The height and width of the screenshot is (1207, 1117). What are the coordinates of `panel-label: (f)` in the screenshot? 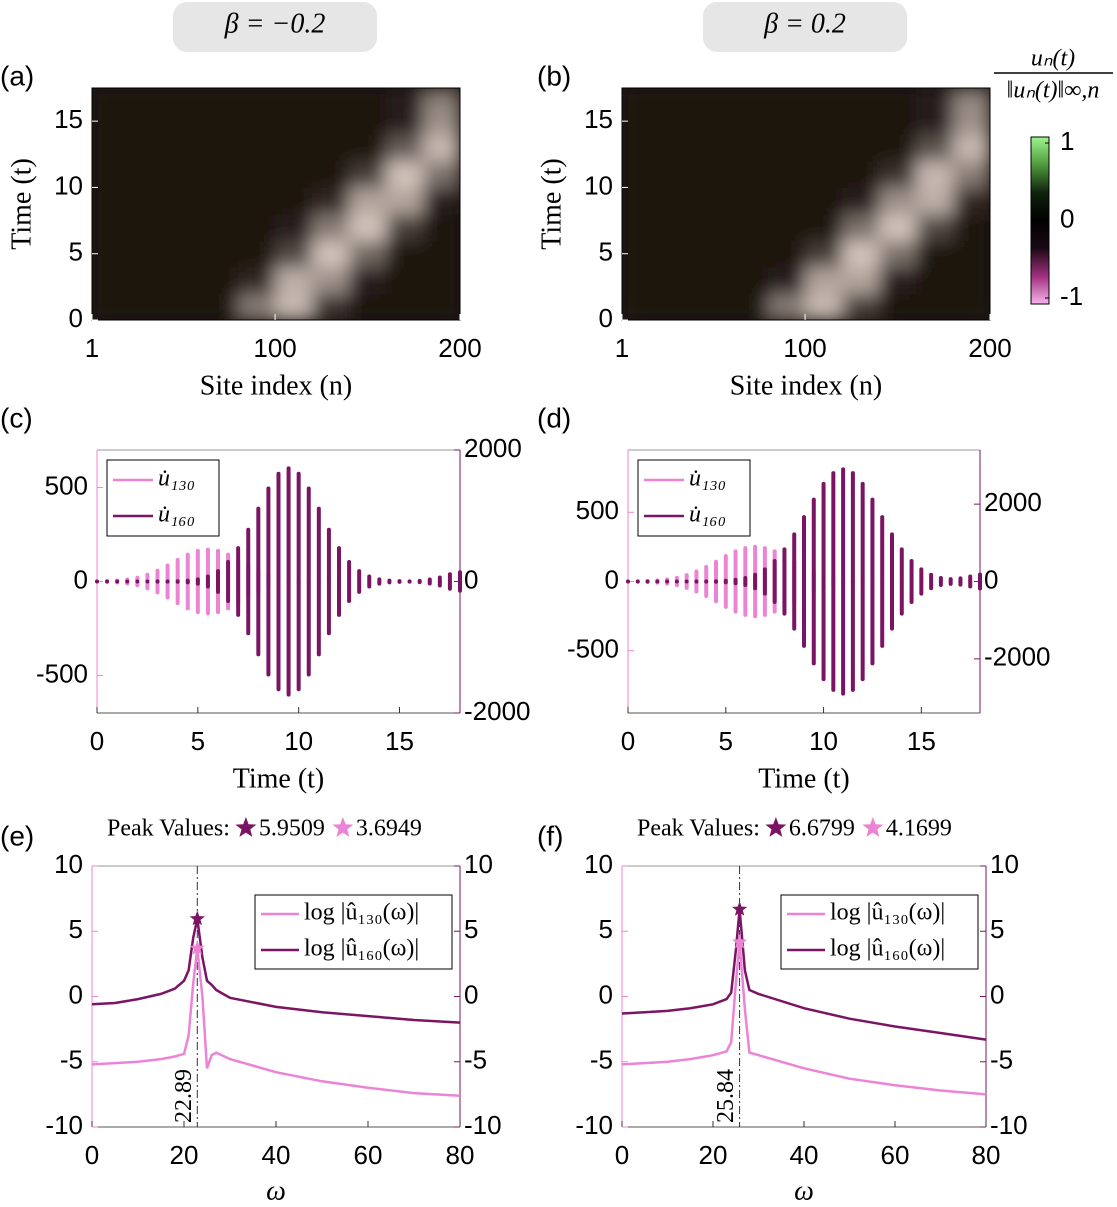 It's located at (550, 835).